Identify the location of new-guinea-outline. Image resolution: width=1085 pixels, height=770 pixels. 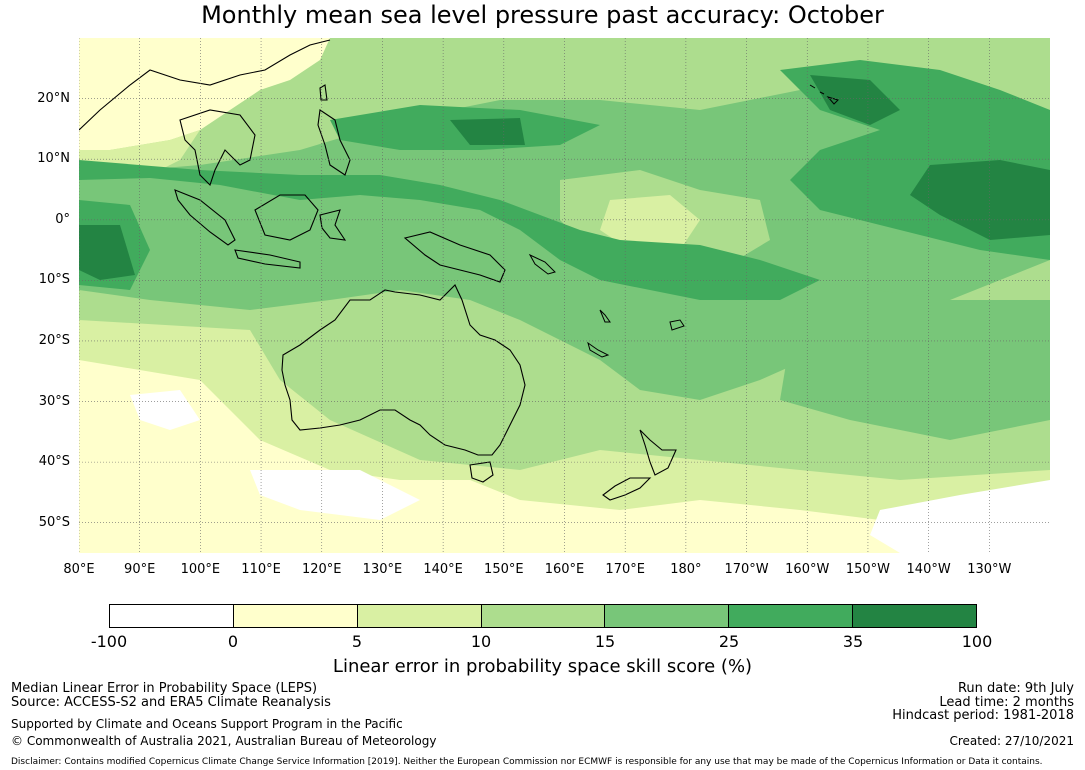
(454, 257).